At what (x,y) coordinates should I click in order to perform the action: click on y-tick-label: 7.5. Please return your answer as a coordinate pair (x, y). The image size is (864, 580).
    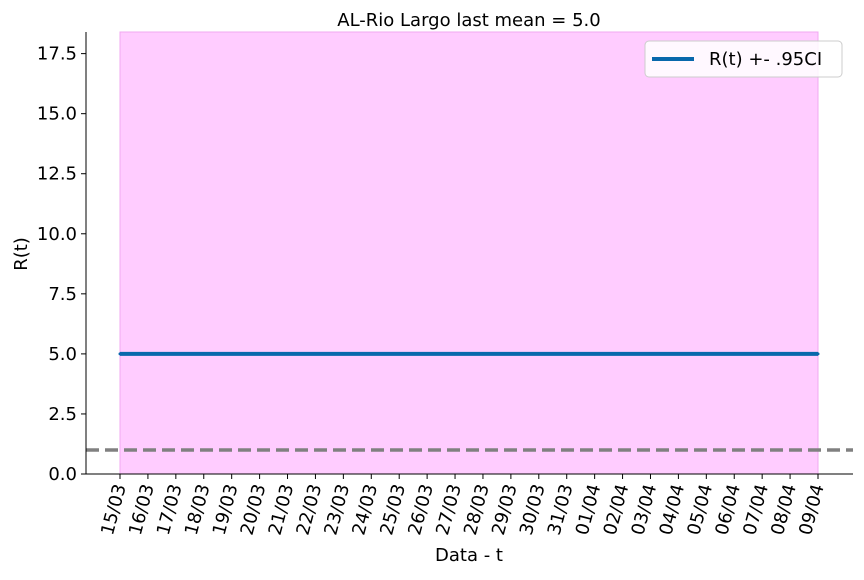
    Looking at the image, I should click on (62, 294).